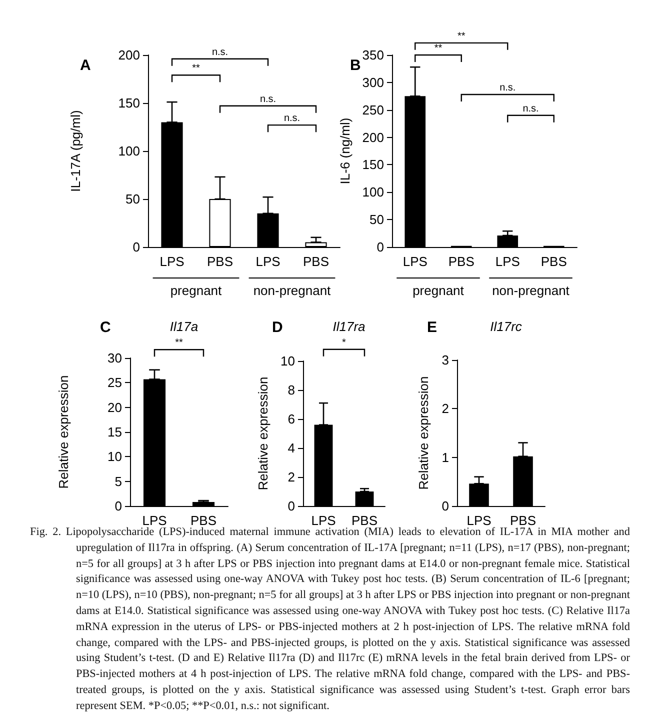 The width and height of the screenshot is (662, 720). What do you see at coordinates (291, 390) in the screenshot?
I see `y-tick-label: 8` at bounding box center [291, 390].